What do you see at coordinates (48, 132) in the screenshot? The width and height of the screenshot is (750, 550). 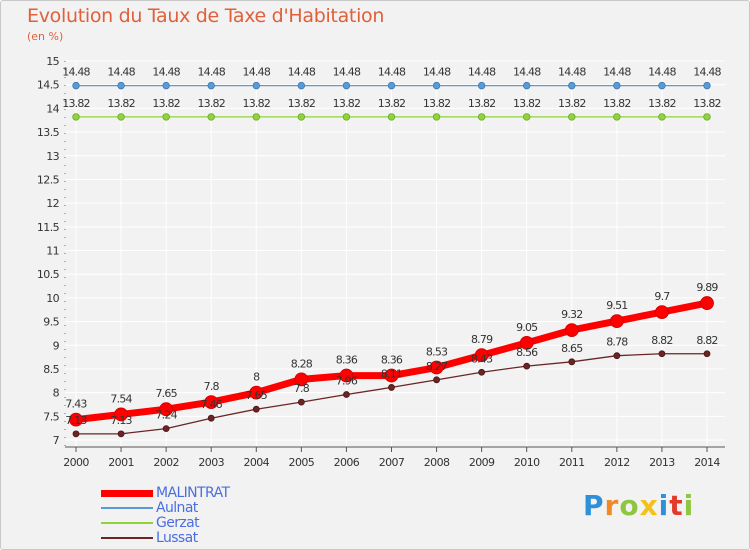 I see `y-tick-label: 13.5` at bounding box center [48, 132].